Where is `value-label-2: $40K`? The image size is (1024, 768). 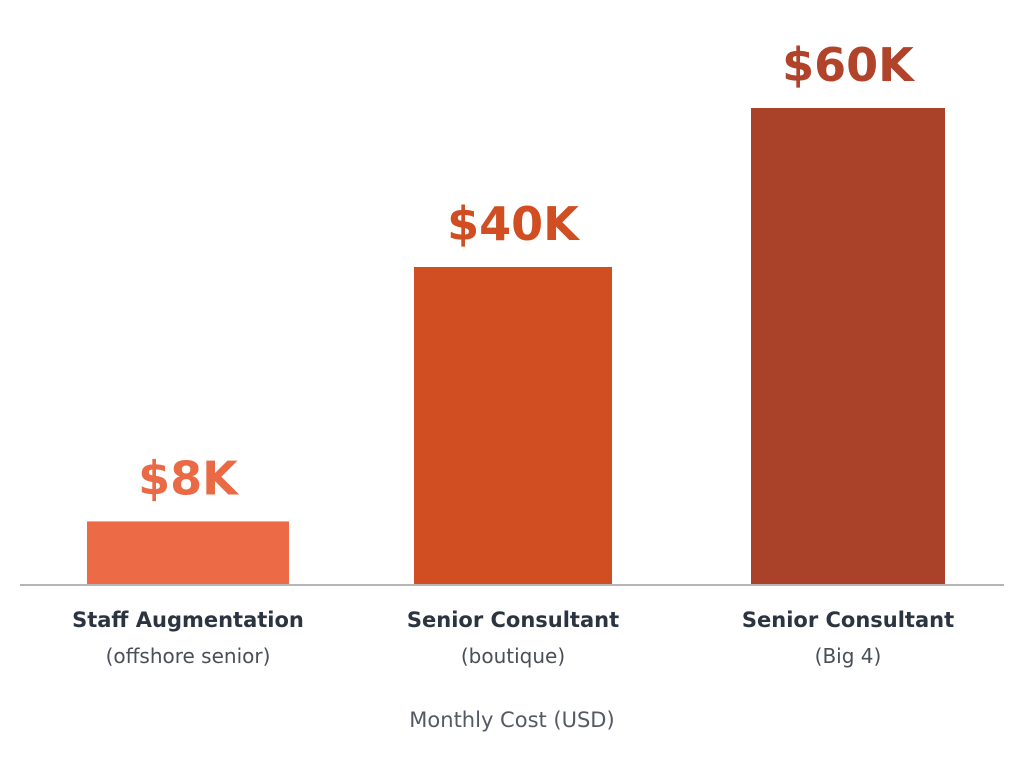
value-label-2: $40K is located at coordinates (514, 224).